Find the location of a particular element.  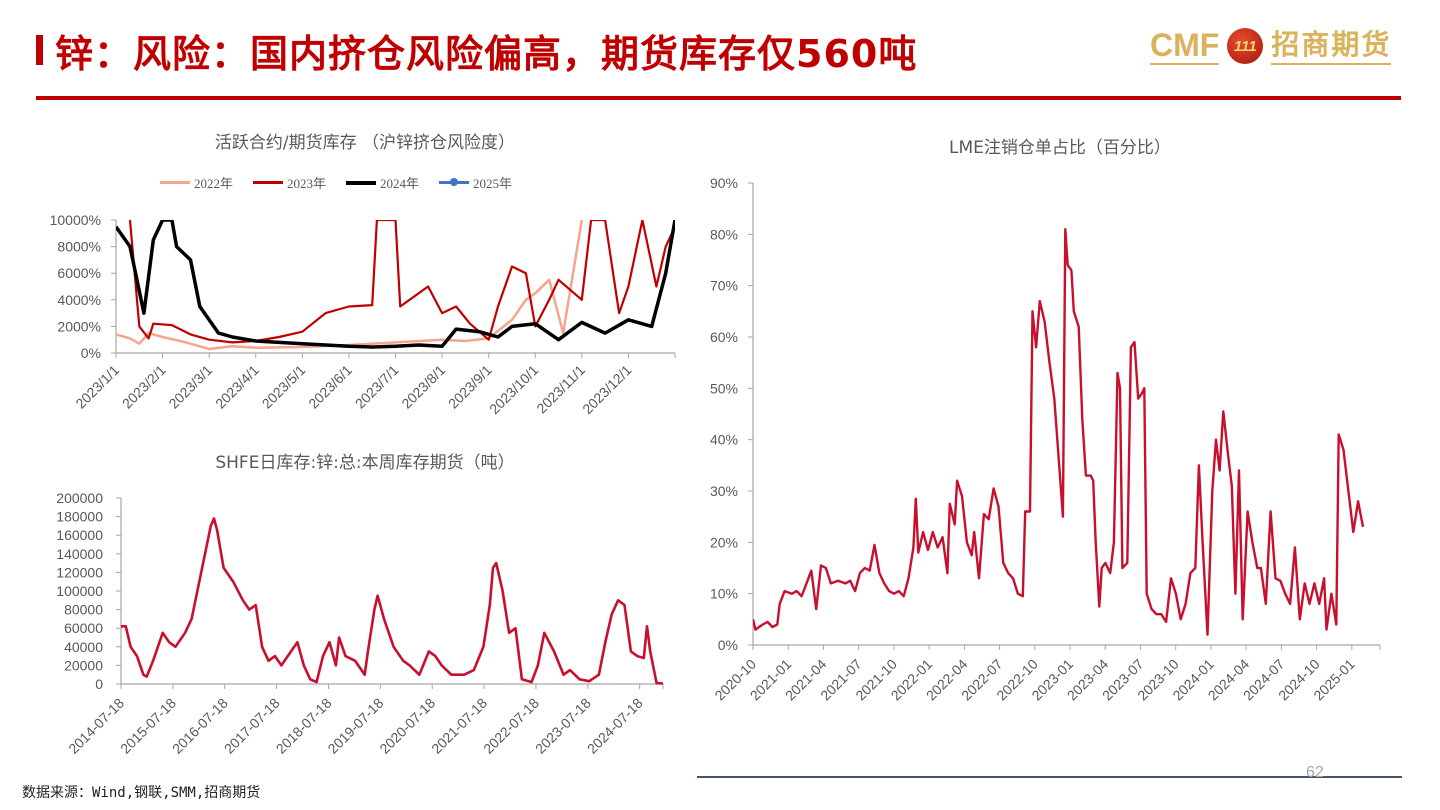

y-tick-label: 70% is located at coordinates (724, 286).